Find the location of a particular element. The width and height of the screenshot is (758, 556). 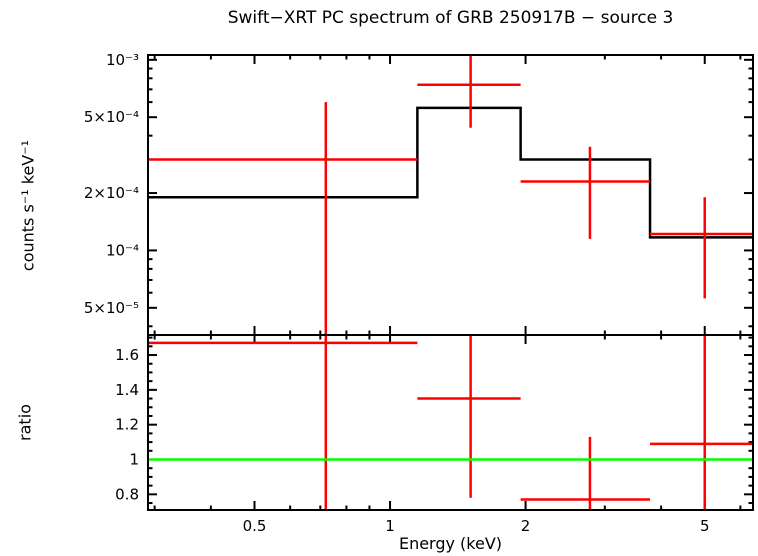

svg-text: 2×10⁻⁴ is located at coordinates (111, 193).